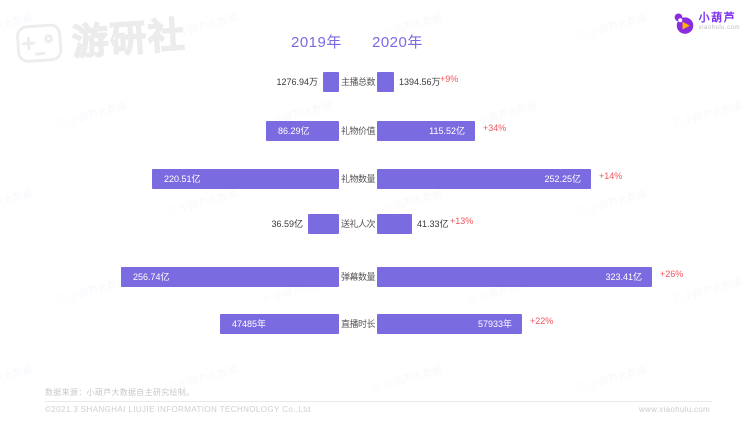  I want to click on change-badge-主播总数: +9%, so click(449, 79).